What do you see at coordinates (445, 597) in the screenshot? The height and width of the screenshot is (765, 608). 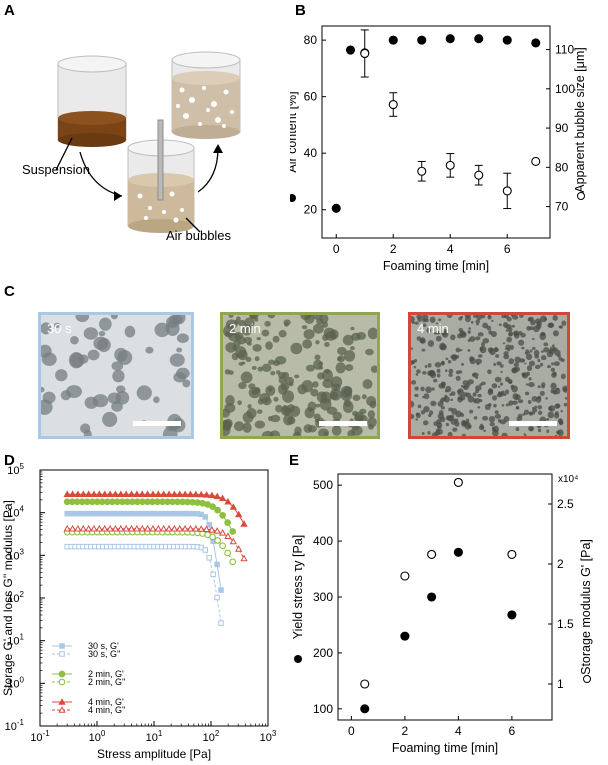 I see `plot-frame` at bounding box center [445, 597].